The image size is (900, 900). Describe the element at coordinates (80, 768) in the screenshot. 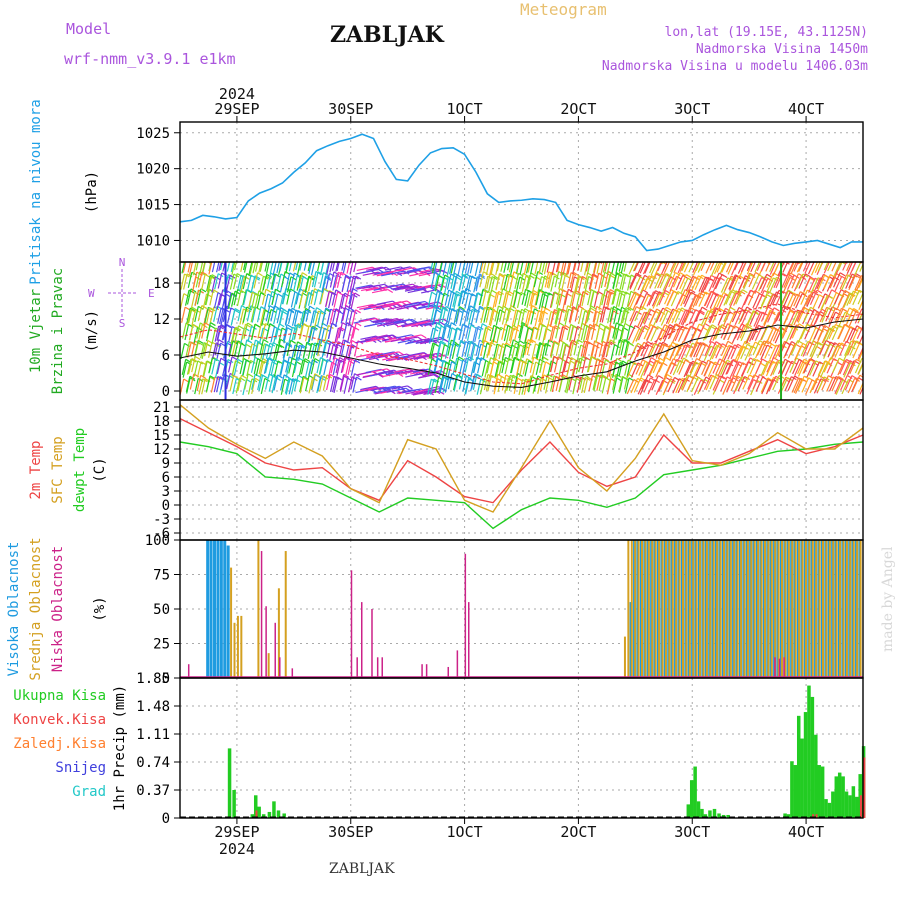

I see `precip-legend-entry: Snijeg` at that location.